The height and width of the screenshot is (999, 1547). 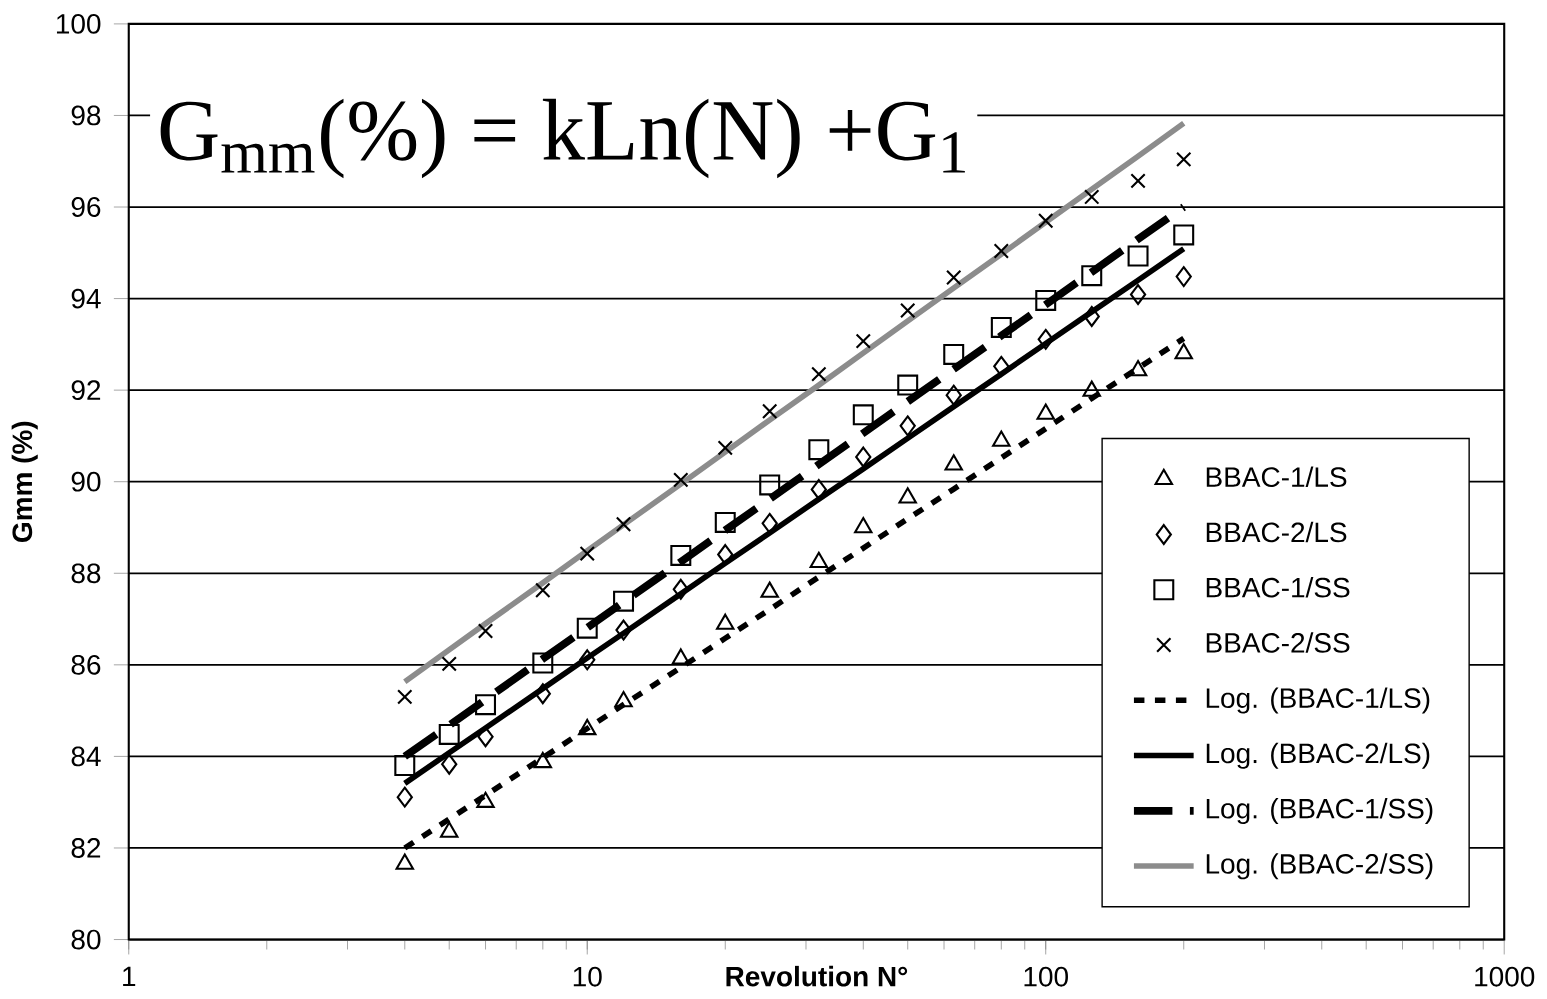 I want to click on legend-label: Log. (BBAC-2/SS), so click(x=1319, y=866).